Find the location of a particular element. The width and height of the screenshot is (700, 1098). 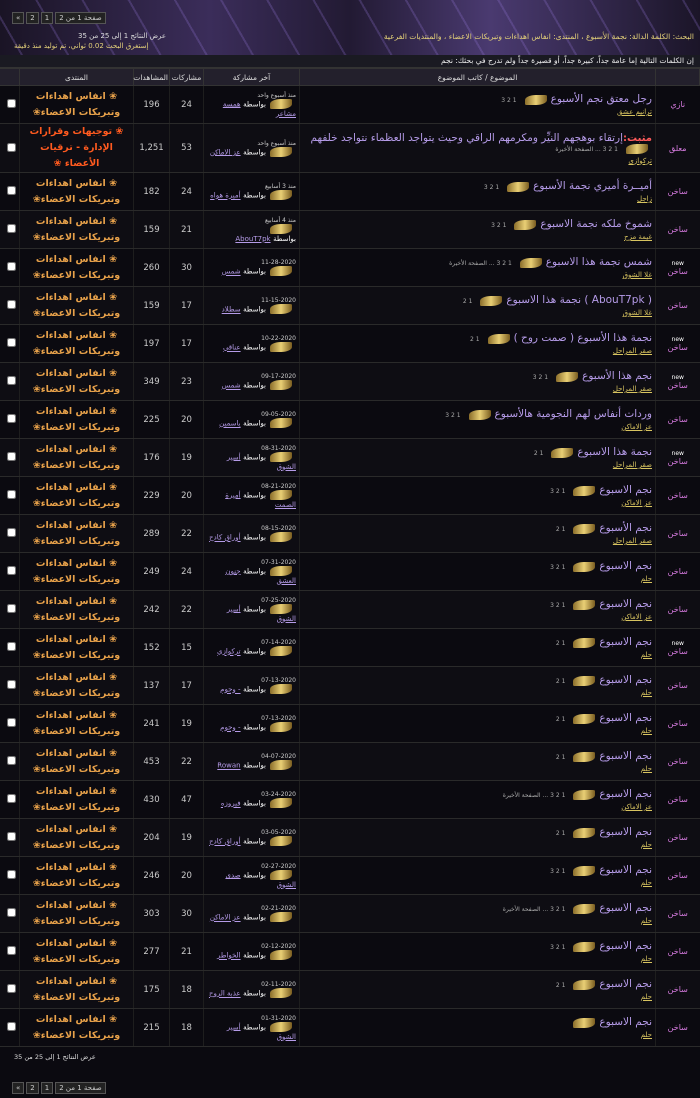

last-poster: عناقي is located at coordinates (231, 347).